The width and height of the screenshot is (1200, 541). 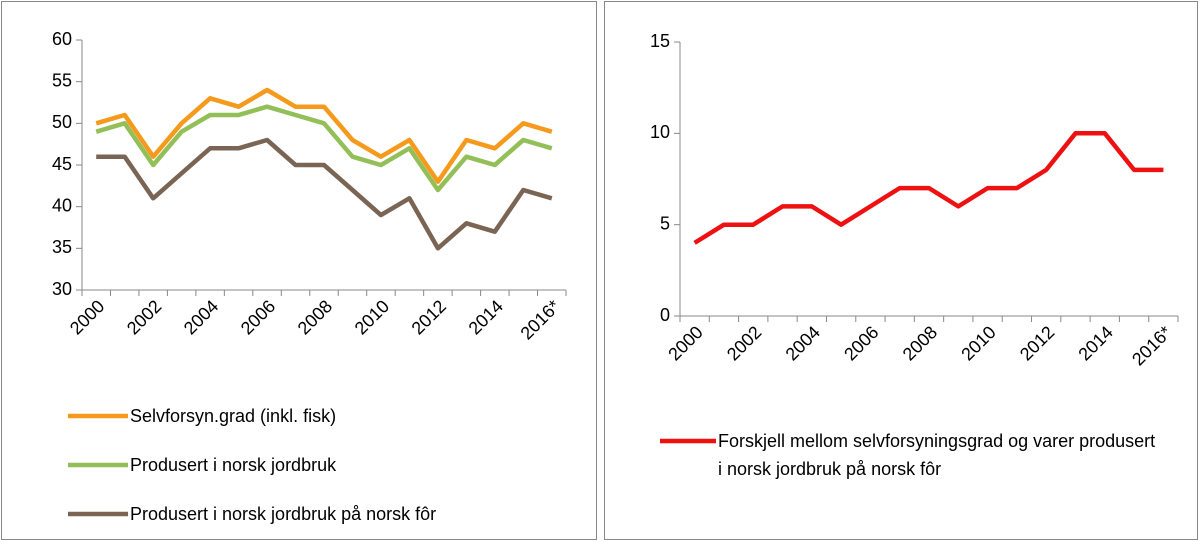 What do you see at coordinates (660, 41) in the screenshot?
I see `y-tick-label: 15` at bounding box center [660, 41].